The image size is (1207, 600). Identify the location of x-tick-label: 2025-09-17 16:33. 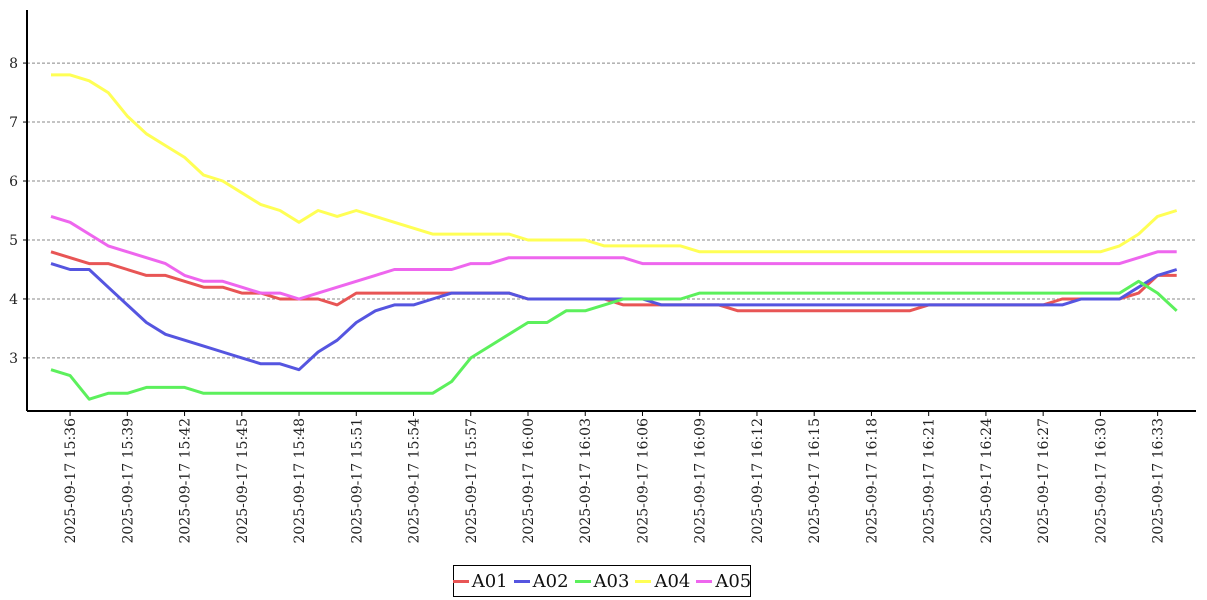
(1159, 481).